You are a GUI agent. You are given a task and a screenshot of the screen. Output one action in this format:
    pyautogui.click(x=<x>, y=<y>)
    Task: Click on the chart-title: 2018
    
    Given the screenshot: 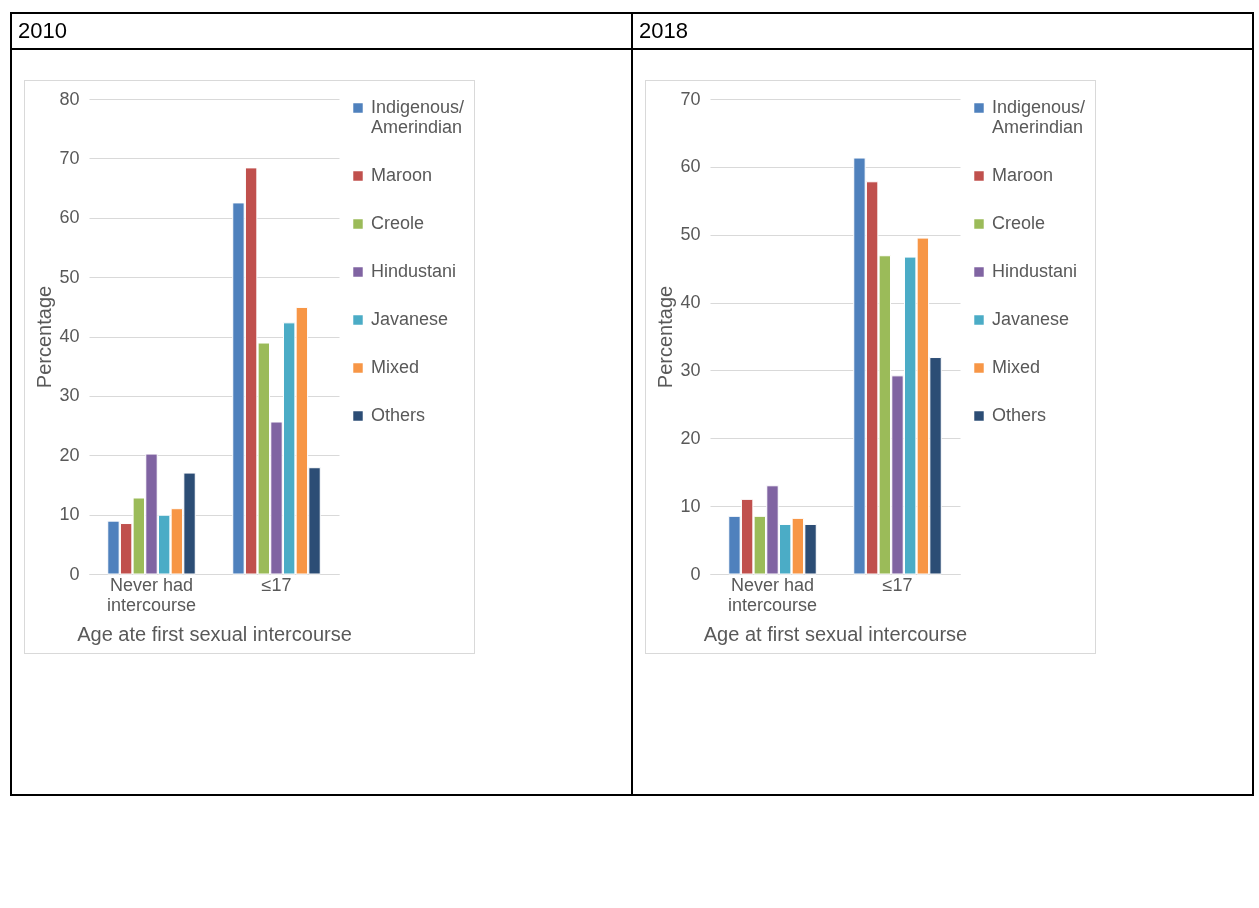 What is the action you would take?
    pyautogui.click(x=942, y=32)
    